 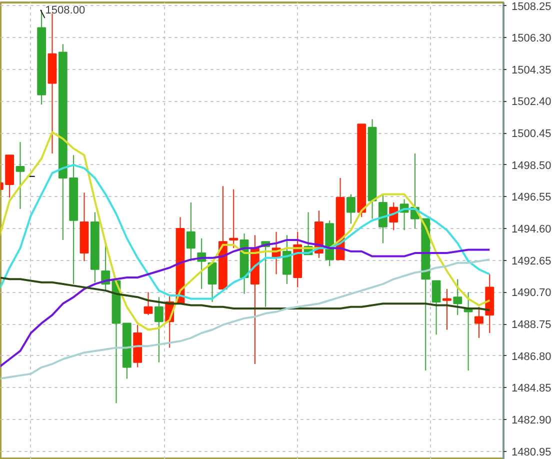 What do you see at coordinates (532, 6) in the screenshot?
I see `y-tick-label: 1508.25` at bounding box center [532, 6].